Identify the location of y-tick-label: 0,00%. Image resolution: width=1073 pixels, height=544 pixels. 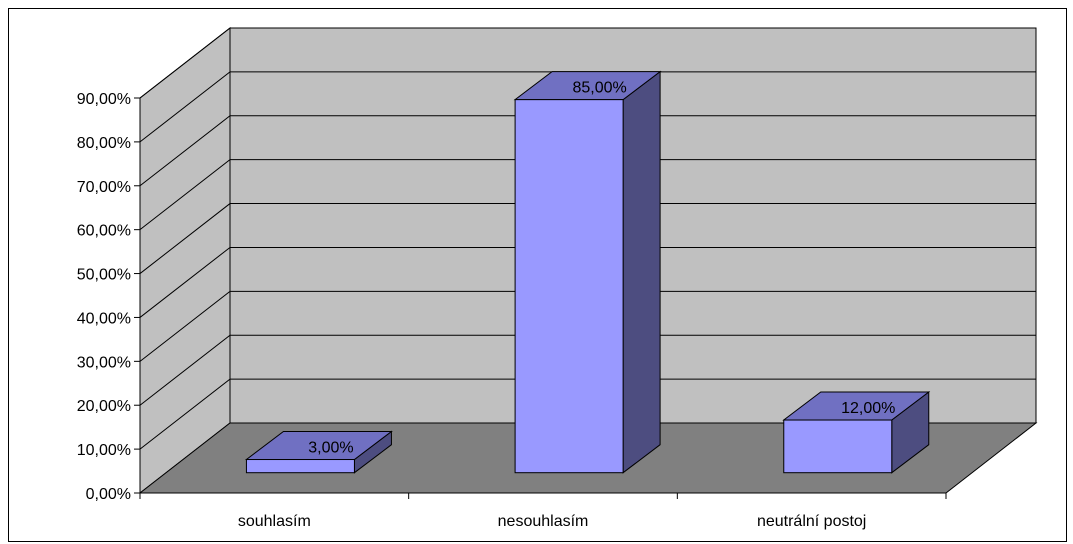
(108, 494).